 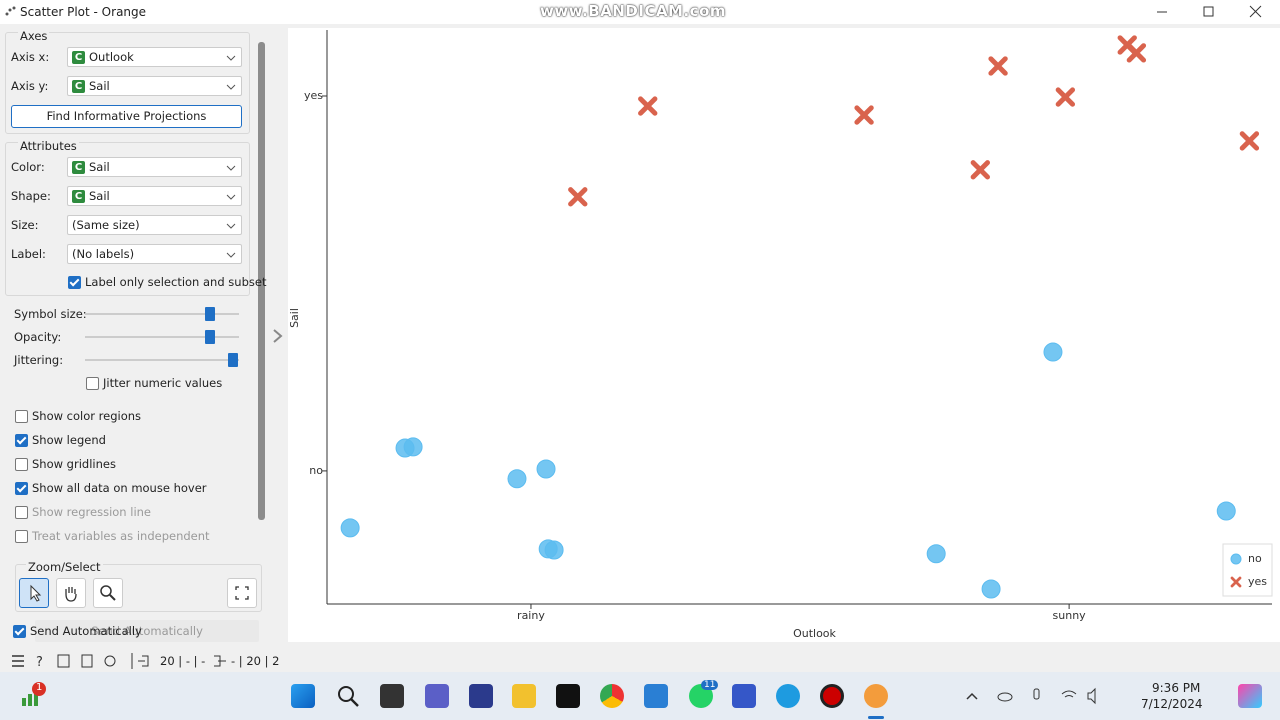 I want to click on attributes-group, so click(x=127, y=219).